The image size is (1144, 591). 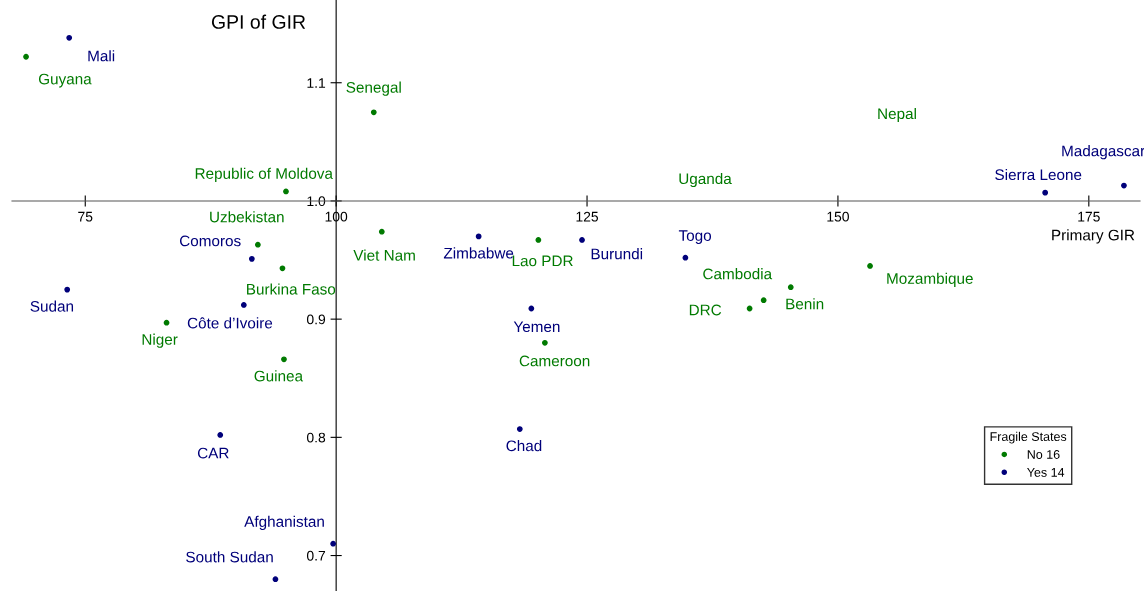 What do you see at coordinates (542, 261) in the screenshot?
I see `annotation: Lao PDR` at bounding box center [542, 261].